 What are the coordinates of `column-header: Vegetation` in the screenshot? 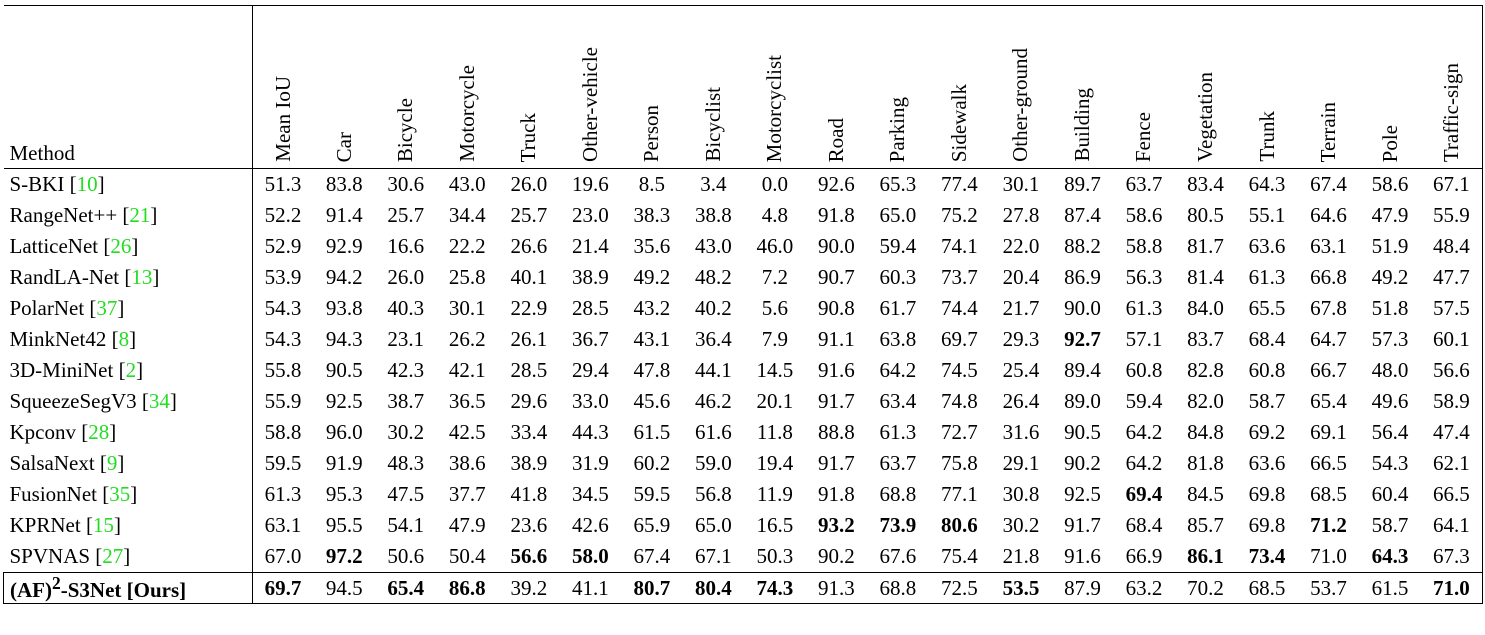 It's located at (1205, 87).